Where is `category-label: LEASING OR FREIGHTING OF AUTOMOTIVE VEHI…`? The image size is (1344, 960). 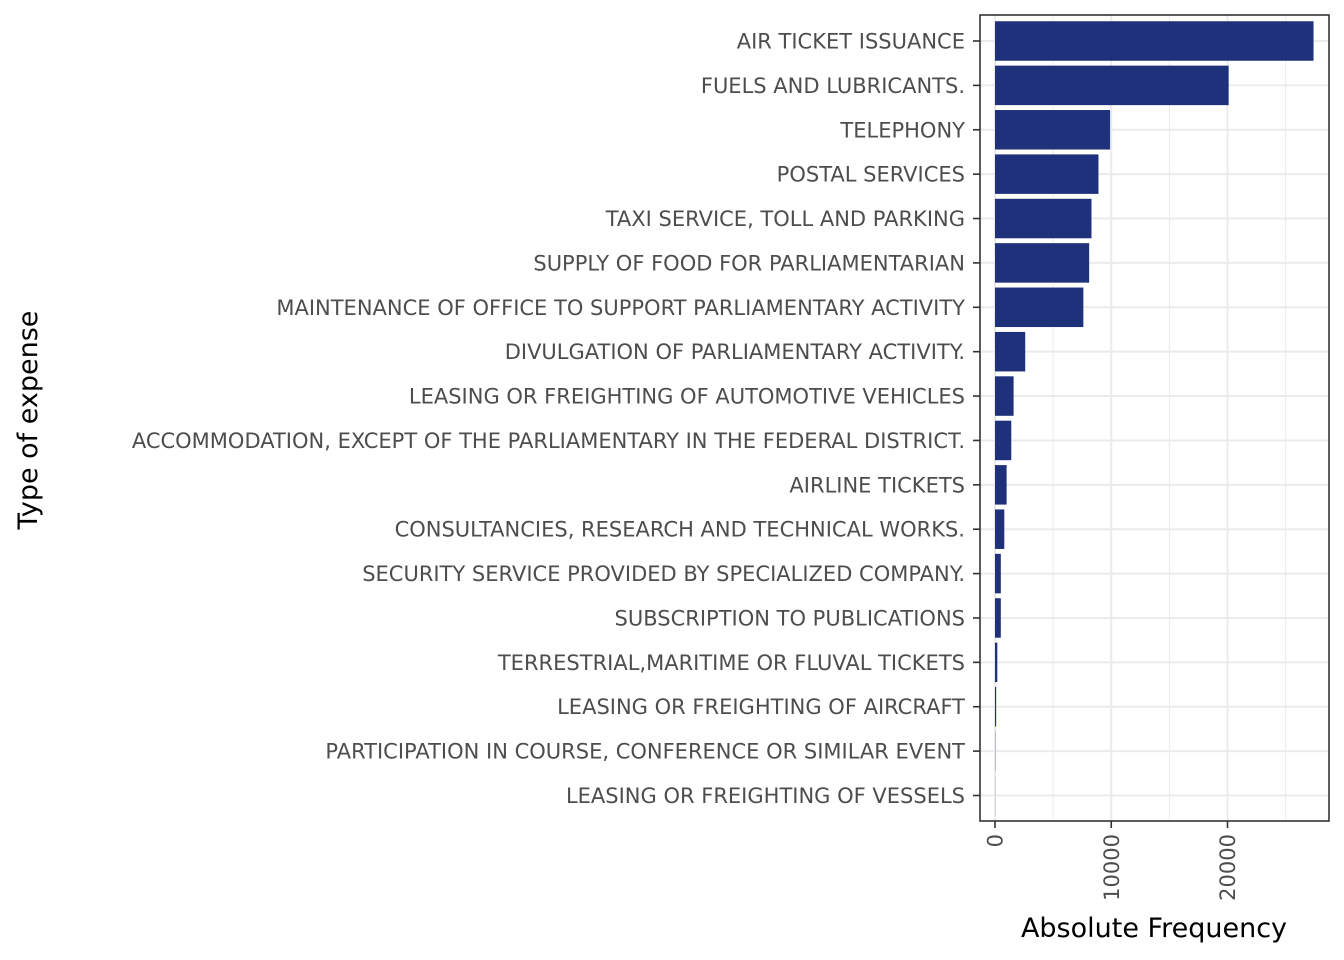 category-label: LEASING OR FREIGHTING OF AUTOMOTIVE VEHI… is located at coordinates (687, 397).